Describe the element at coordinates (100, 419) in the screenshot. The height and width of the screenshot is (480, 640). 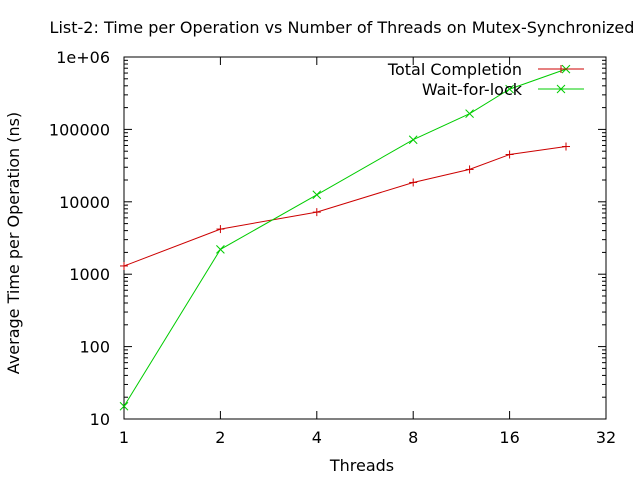
I see `y-tick-label: 10` at that location.